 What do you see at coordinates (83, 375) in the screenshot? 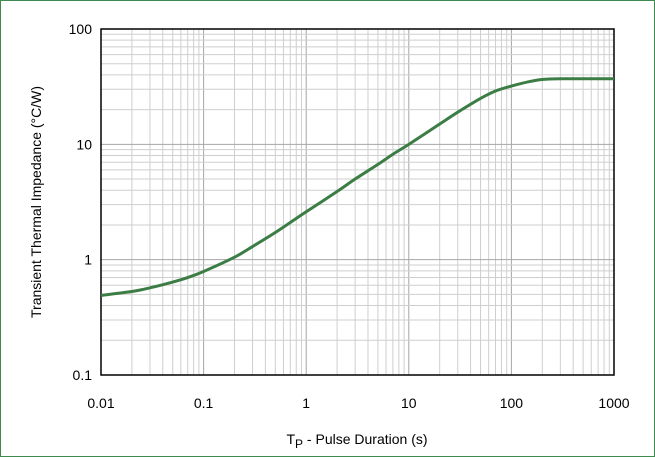
I see `y-tick-label: 0.1` at bounding box center [83, 375].